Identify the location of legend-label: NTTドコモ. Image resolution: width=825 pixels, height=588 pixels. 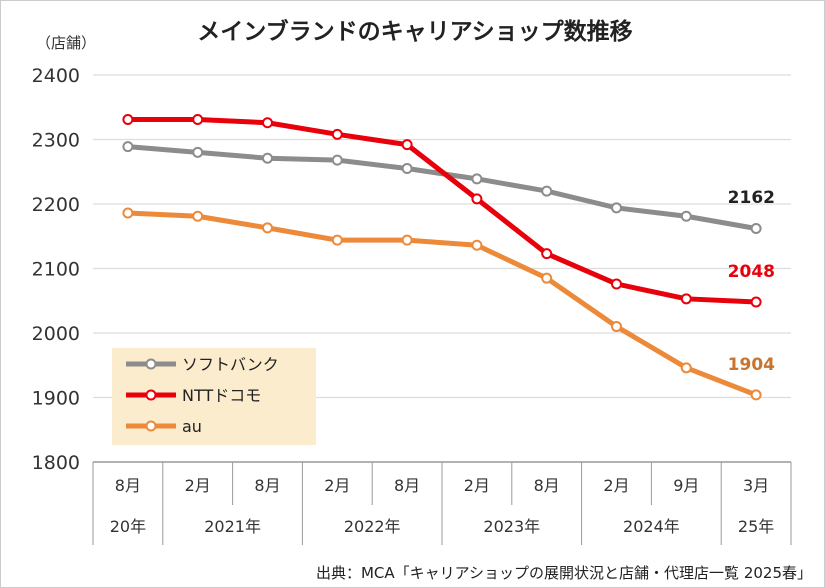
(221, 395).